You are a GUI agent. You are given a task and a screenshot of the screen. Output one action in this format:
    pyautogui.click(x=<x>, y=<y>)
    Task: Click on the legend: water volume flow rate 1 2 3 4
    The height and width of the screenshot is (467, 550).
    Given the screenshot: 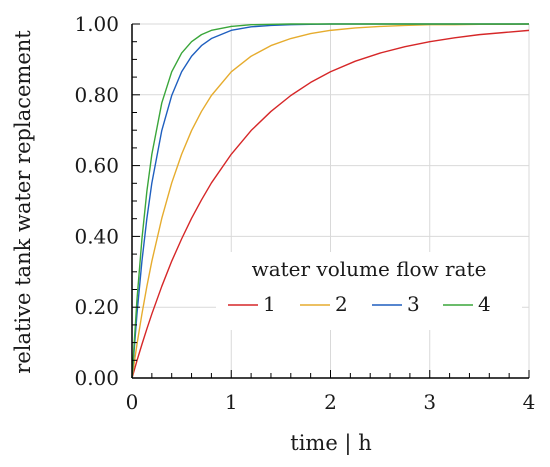 What is the action you would take?
    pyautogui.click(x=369, y=291)
    